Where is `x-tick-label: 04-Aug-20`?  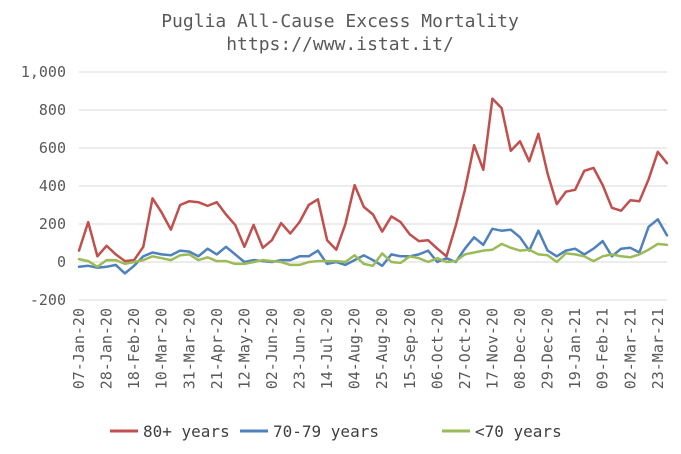
x-tick-label: 04-Aug-20 is located at coordinates (355, 348).